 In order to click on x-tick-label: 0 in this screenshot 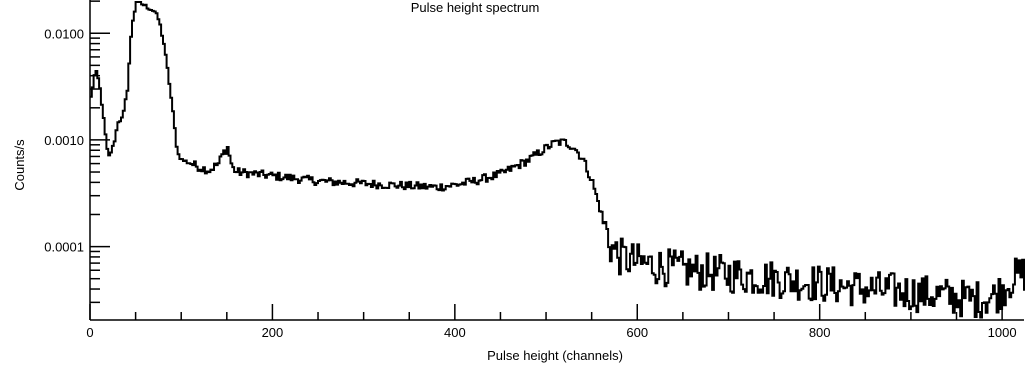, I will do `click(89, 332)`.